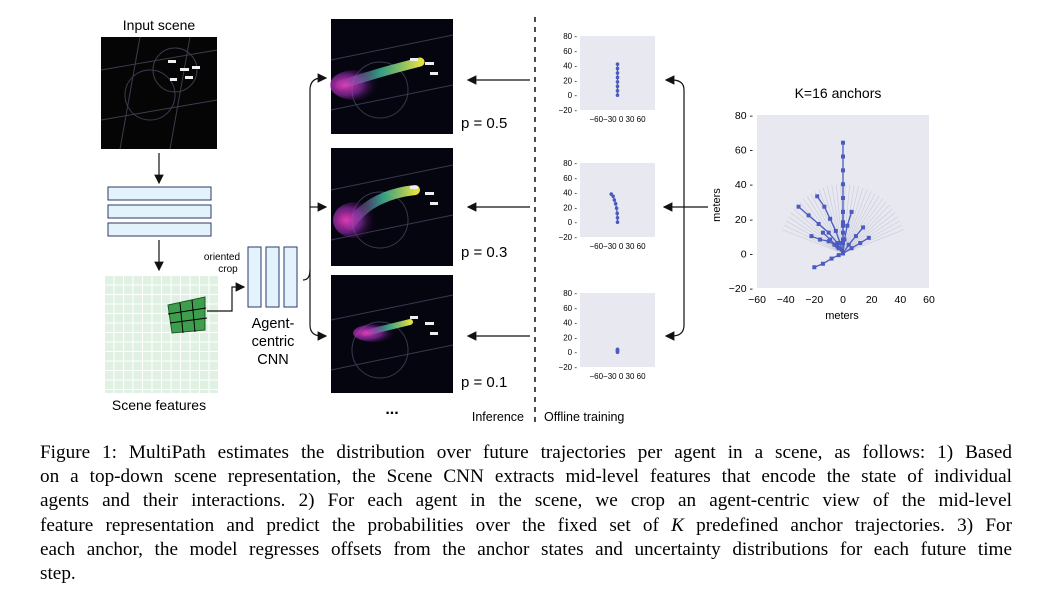 This screenshot has width=1047, height=590. I want to click on big-plot-xtick: −40, so click(786, 300).